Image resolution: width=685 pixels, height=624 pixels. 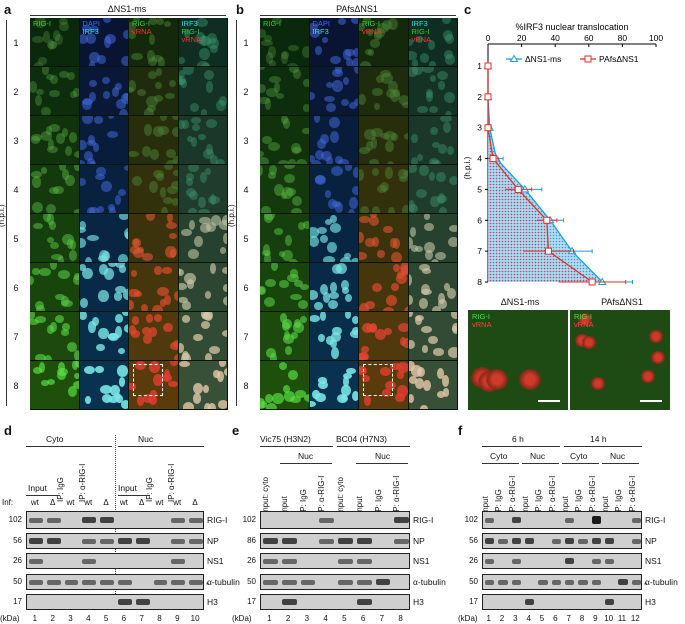 I want to click on channel-label-4: IRF3 RIG-I vRNA, so click(x=192, y=32).